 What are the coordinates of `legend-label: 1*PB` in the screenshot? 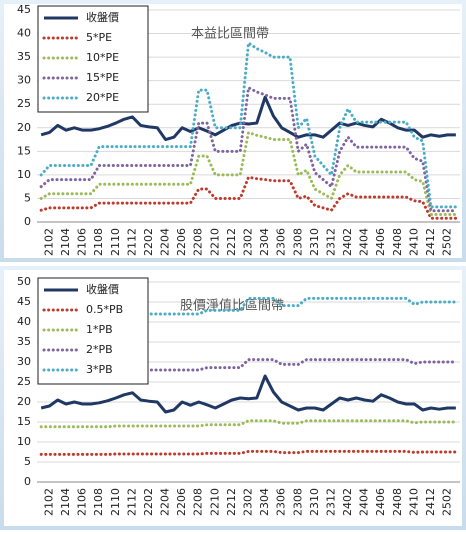 It's located at (99, 329).